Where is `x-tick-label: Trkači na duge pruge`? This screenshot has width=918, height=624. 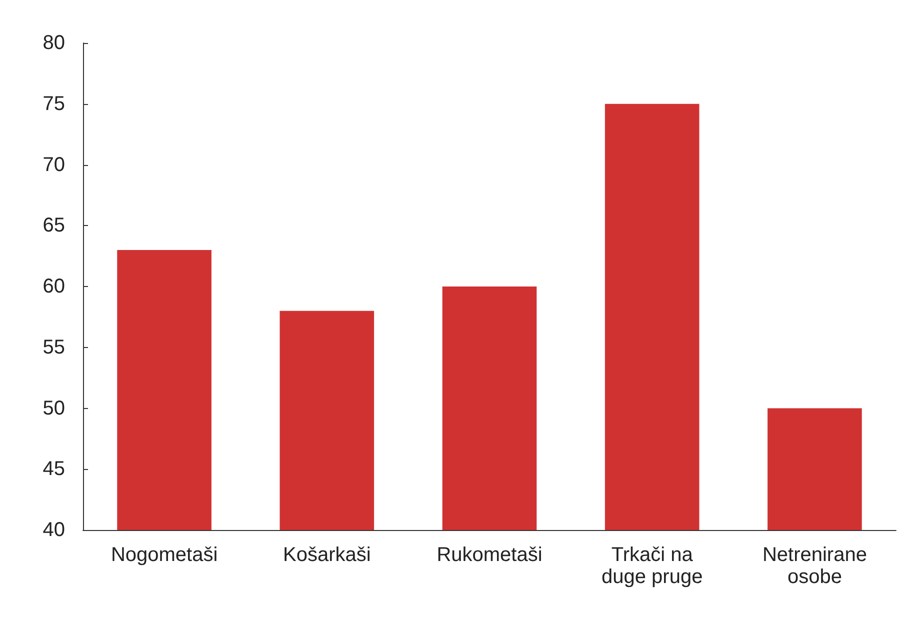 x-tick-label: Trkači na duge pruge is located at coordinates (652, 566).